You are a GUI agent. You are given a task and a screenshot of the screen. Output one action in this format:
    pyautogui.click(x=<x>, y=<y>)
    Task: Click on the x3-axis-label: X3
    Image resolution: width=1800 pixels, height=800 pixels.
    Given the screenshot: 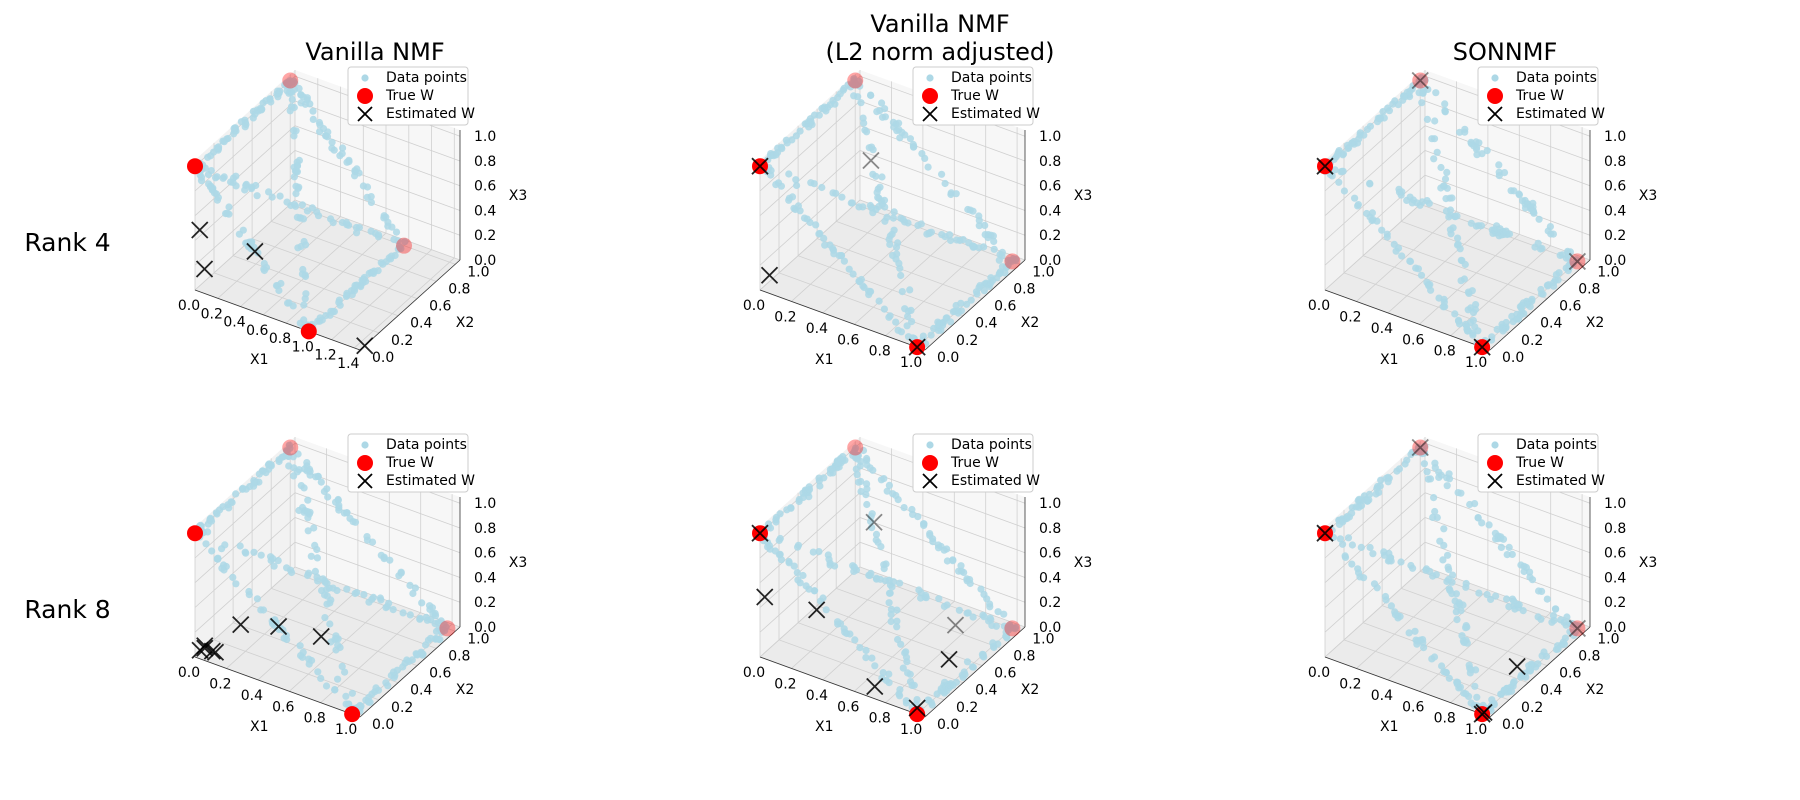 What is the action you would take?
    pyautogui.click(x=1083, y=563)
    